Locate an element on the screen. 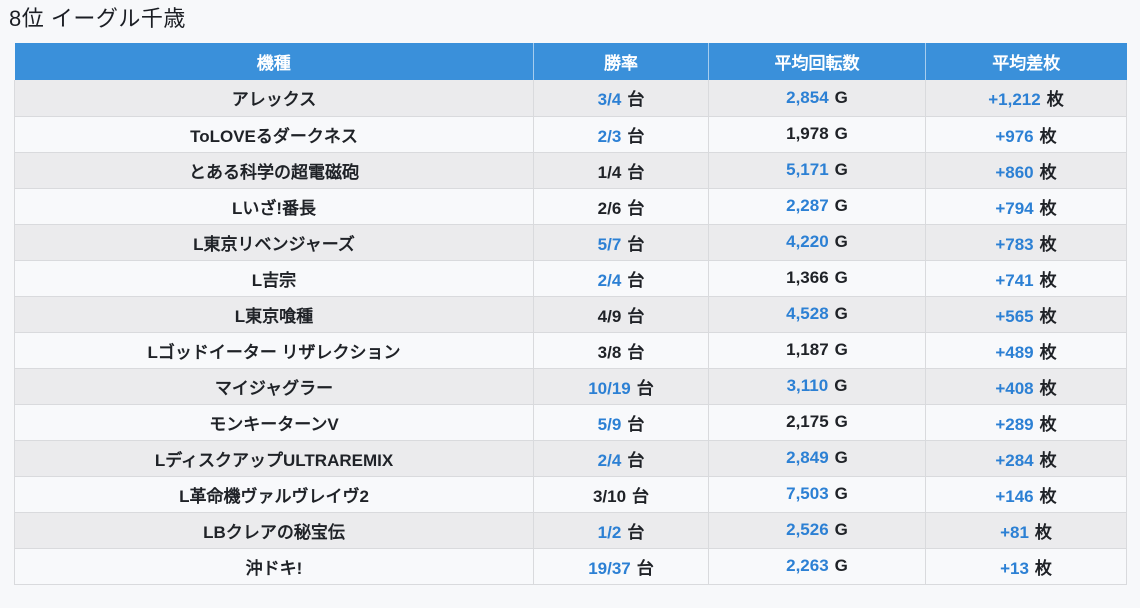  win-rate-cell: 3/10 台 is located at coordinates (621, 494).